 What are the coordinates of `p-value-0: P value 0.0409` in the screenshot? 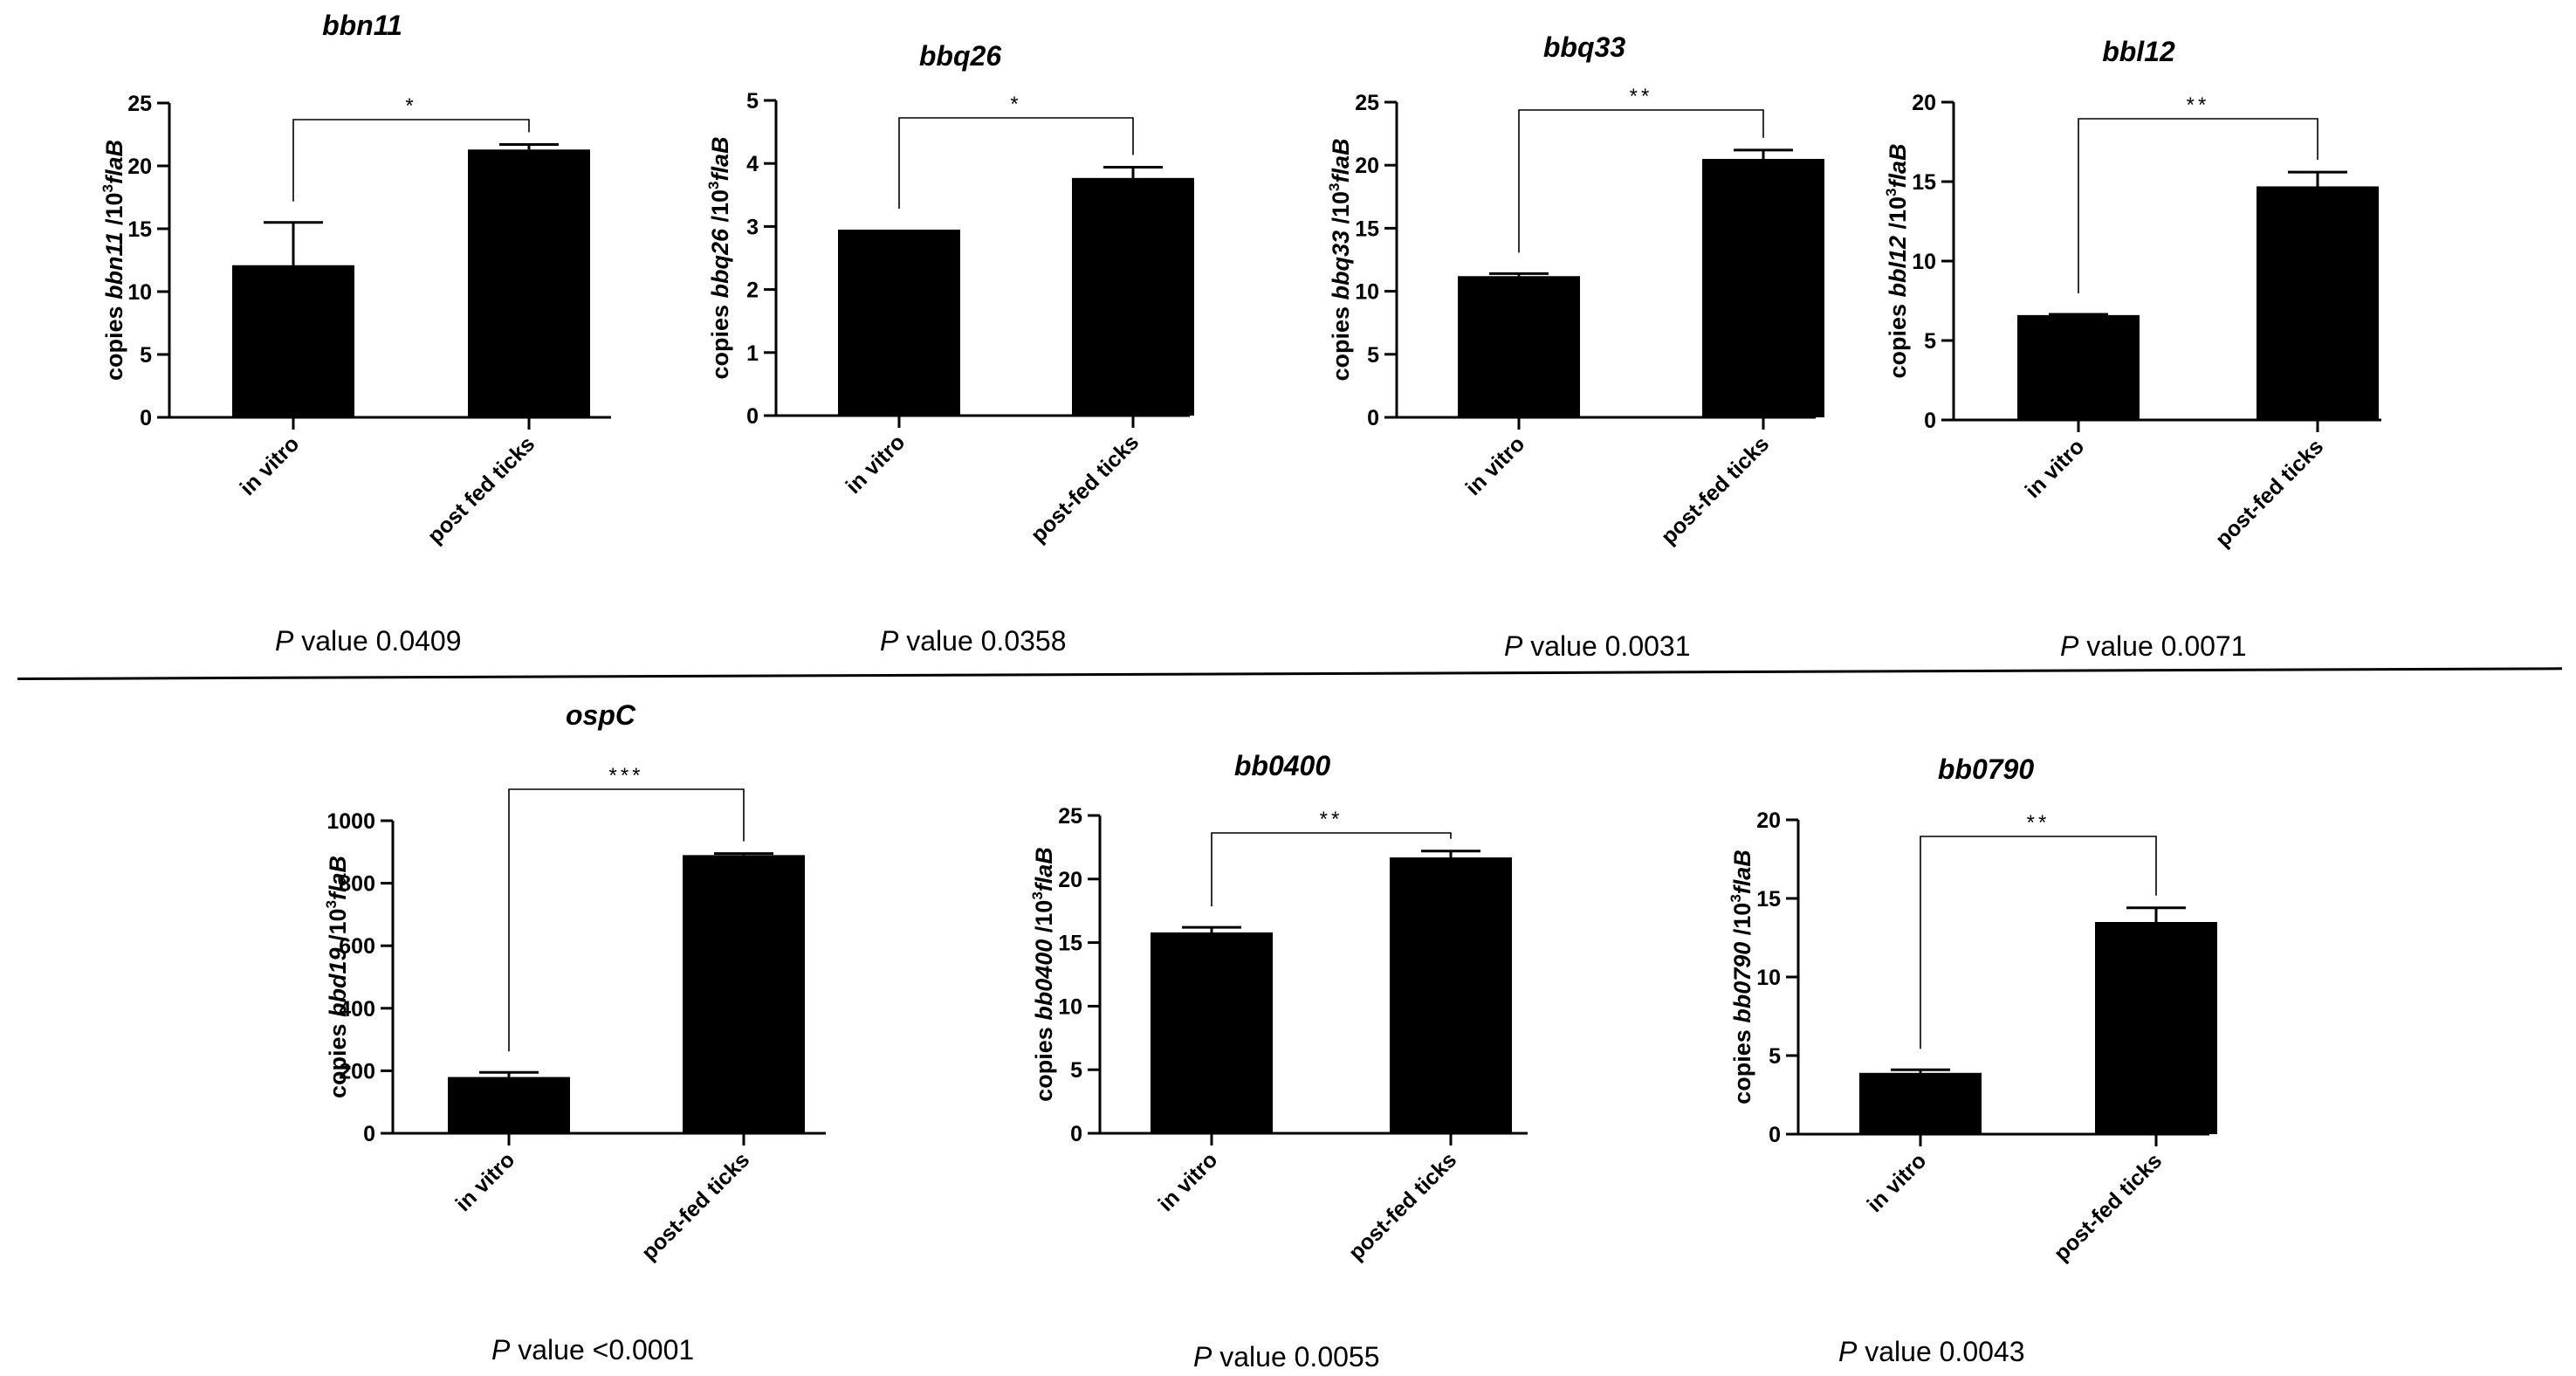 It's located at (368, 641).